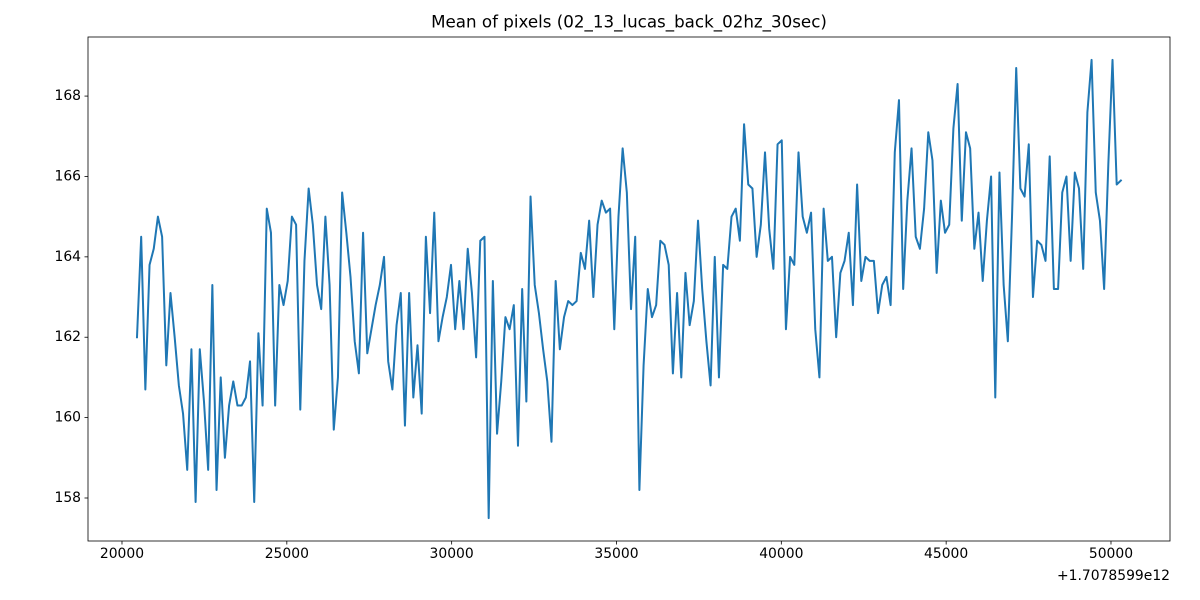 This screenshot has height=600, width=1200. What do you see at coordinates (122, 554) in the screenshot?
I see `x-tick-label: 20000` at bounding box center [122, 554].